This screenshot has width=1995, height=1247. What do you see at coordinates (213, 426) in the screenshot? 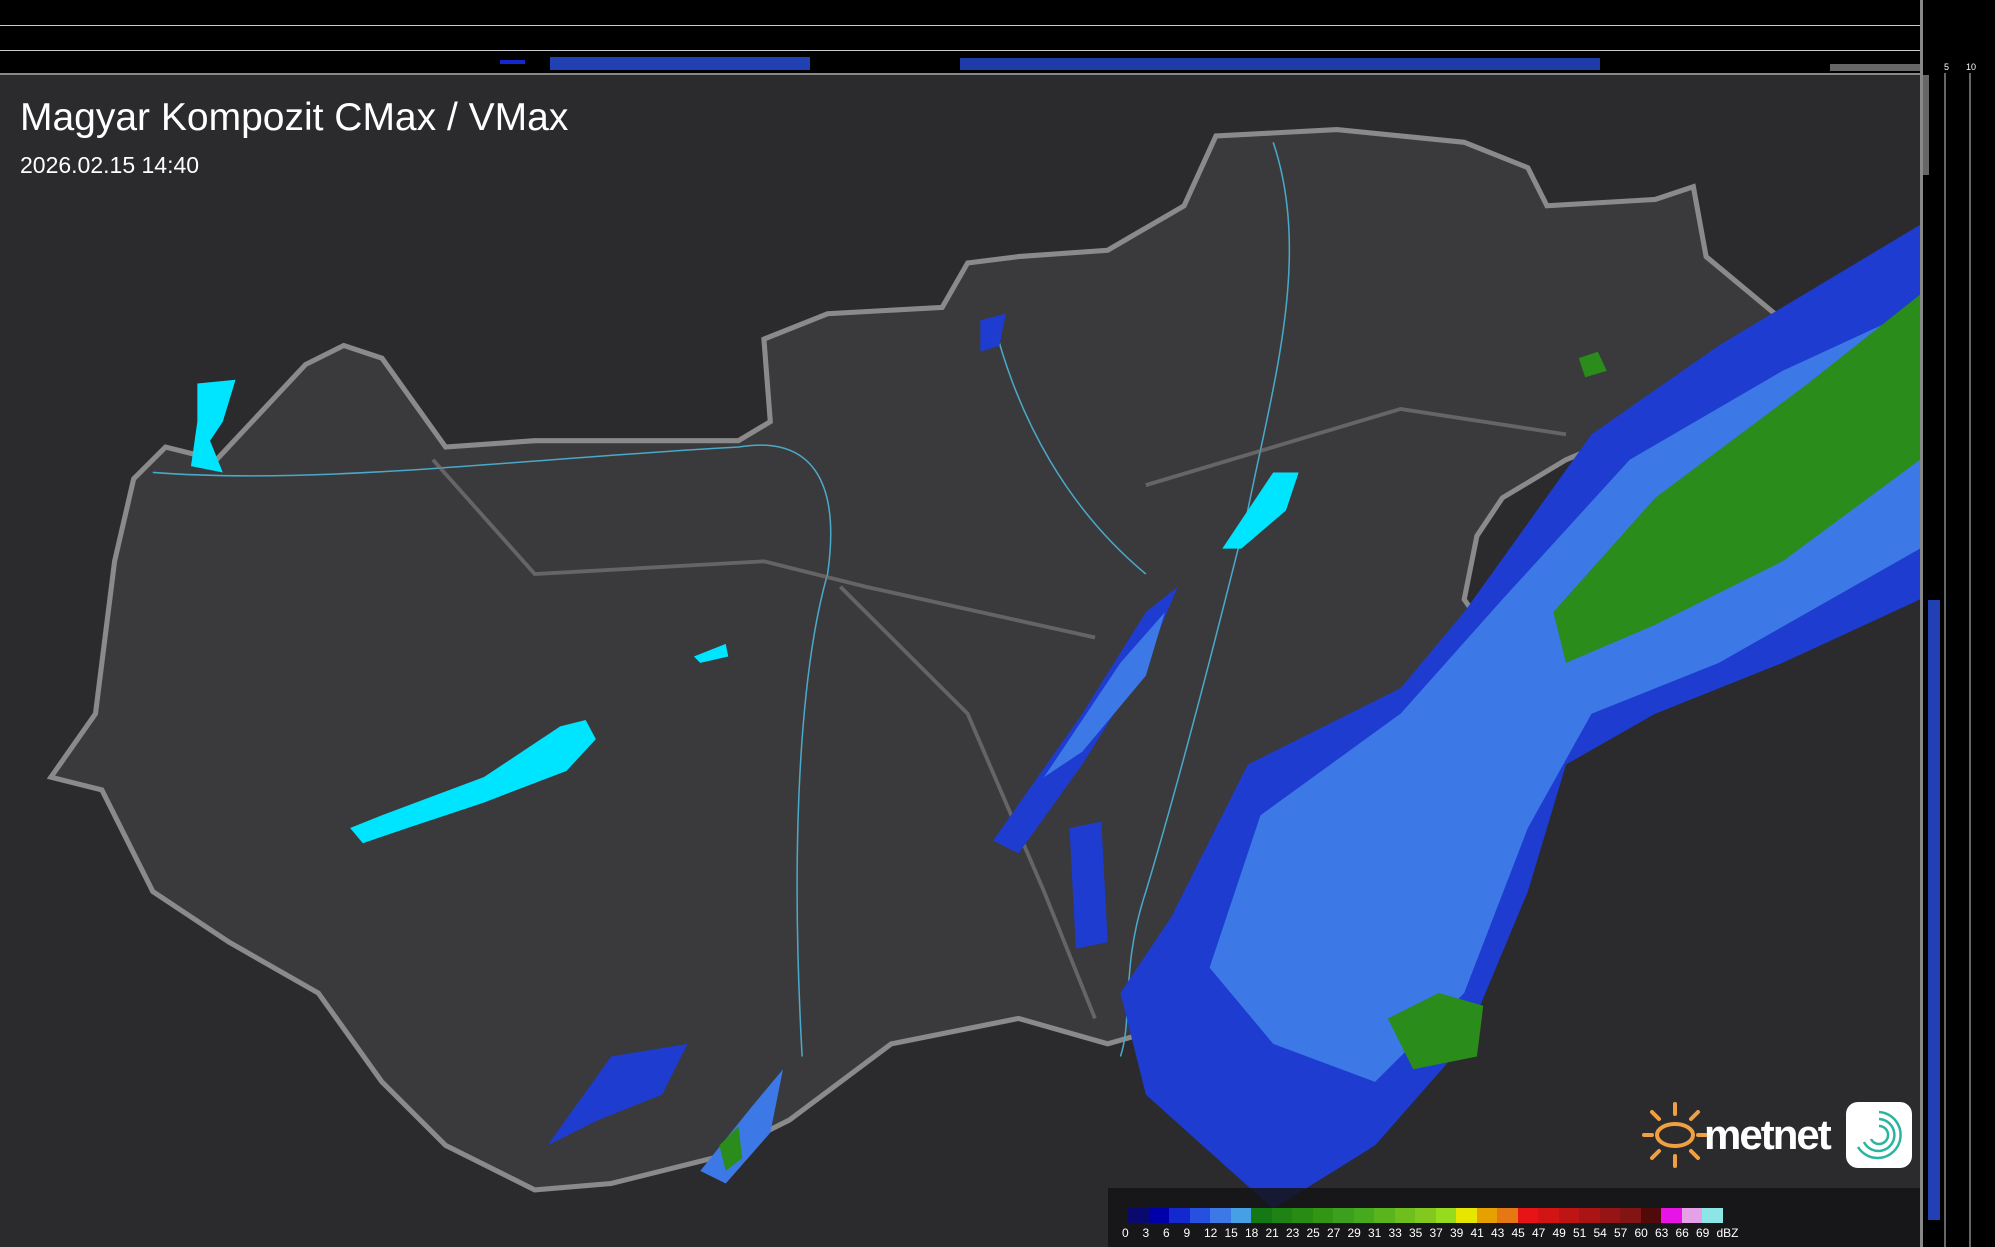
I see `lake-neusiedl` at bounding box center [213, 426].